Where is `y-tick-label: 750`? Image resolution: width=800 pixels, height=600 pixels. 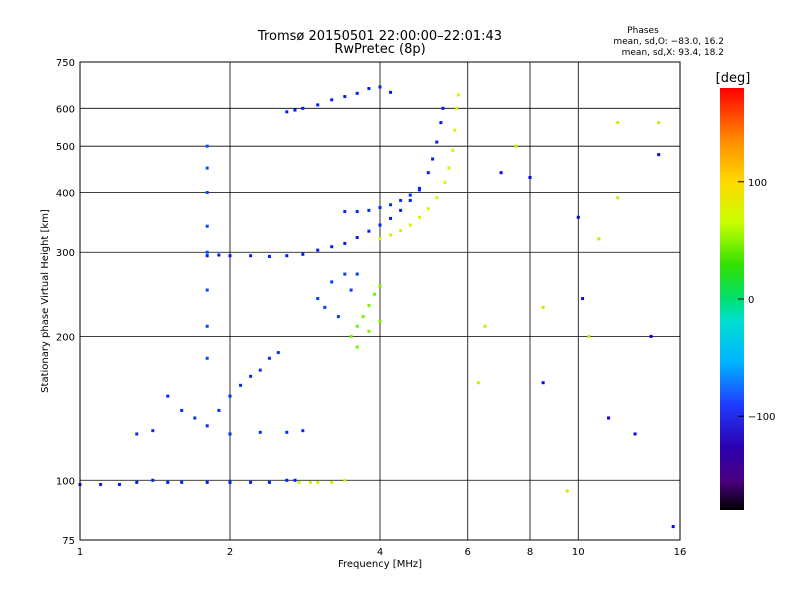
y-tick-label: 750 is located at coordinates (65, 63).